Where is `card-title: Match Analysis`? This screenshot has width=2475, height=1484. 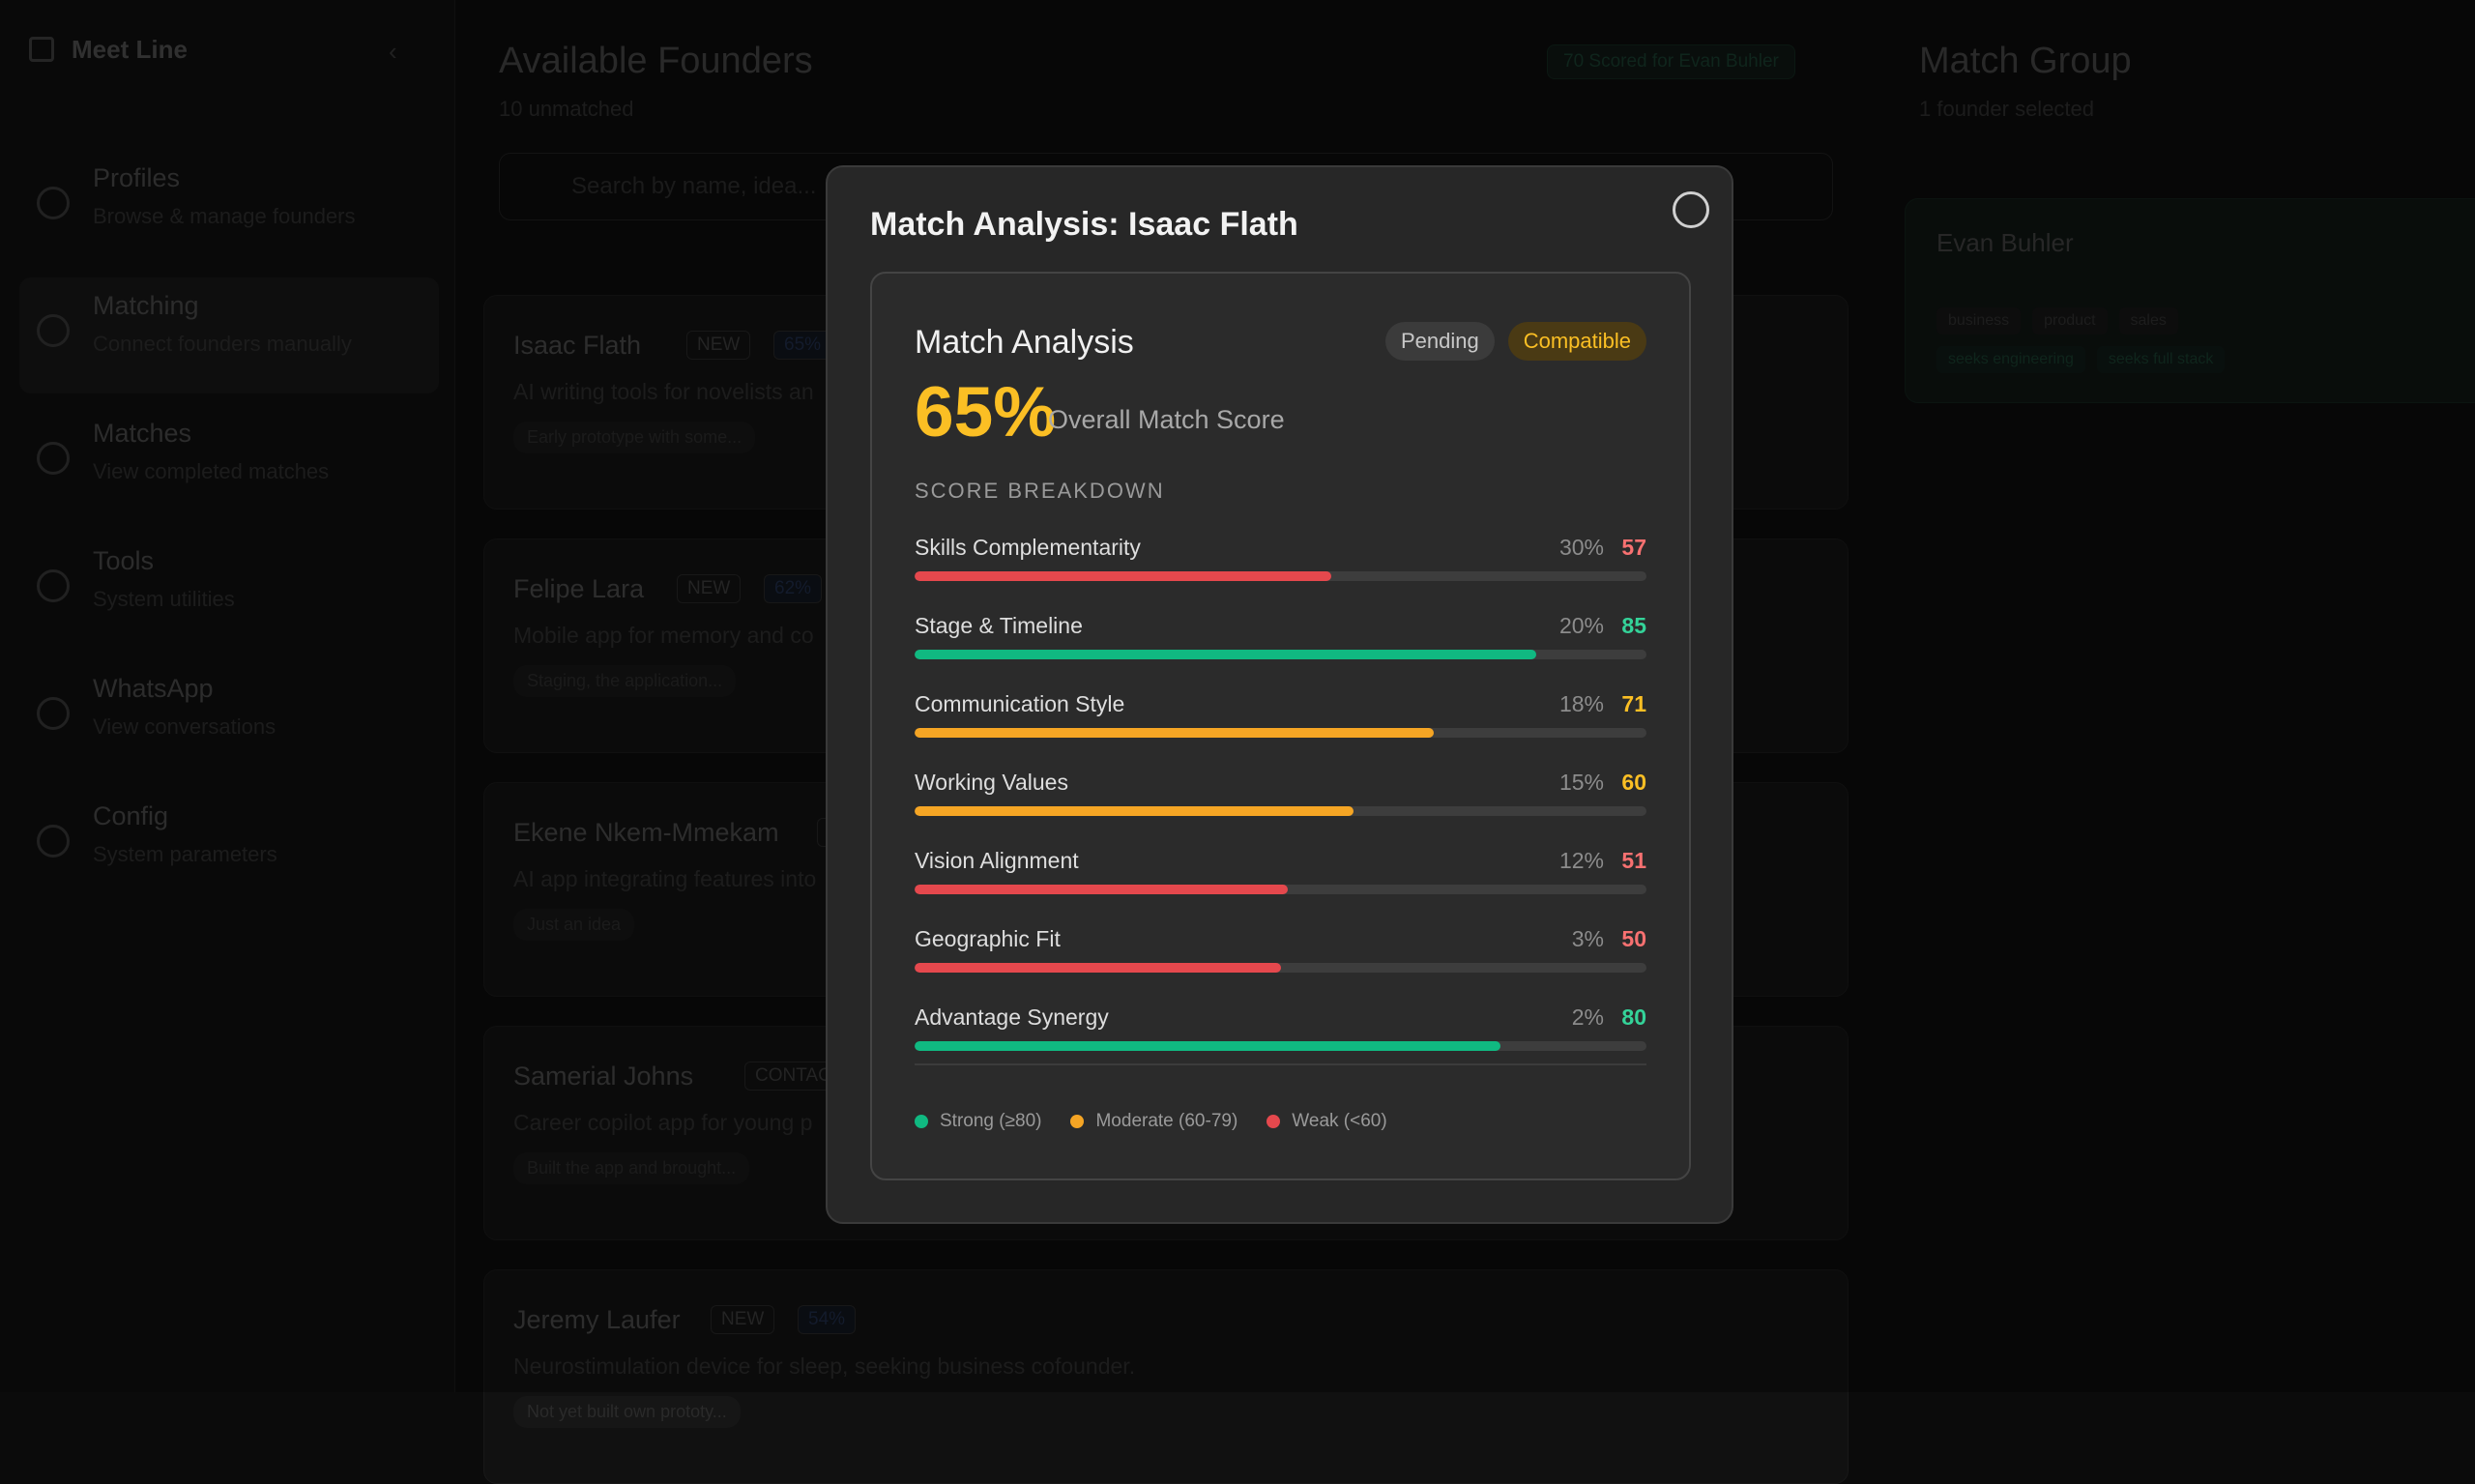
card-title: Match Analysis is located at coordinates (1024, 343).